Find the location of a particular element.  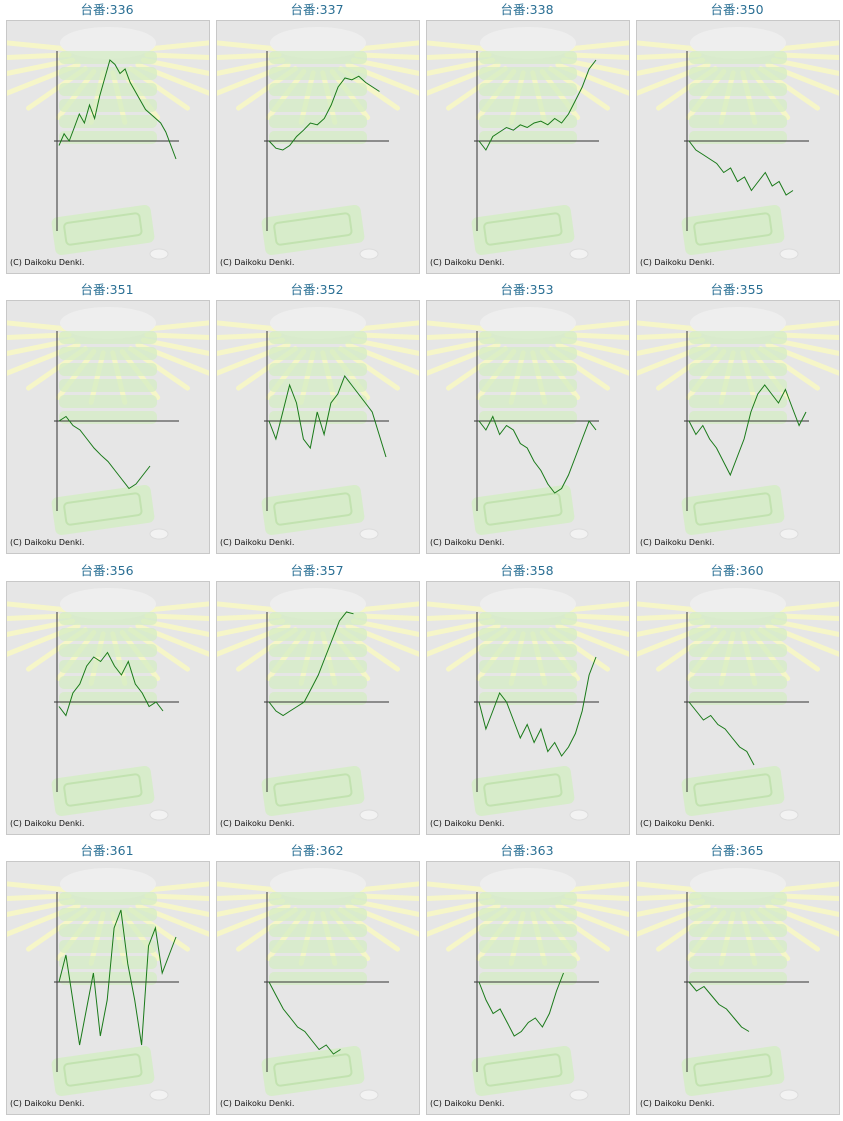

chart-cell: 台番:350 (C) Daikoku Denki. is located at coordinates (737, 140).